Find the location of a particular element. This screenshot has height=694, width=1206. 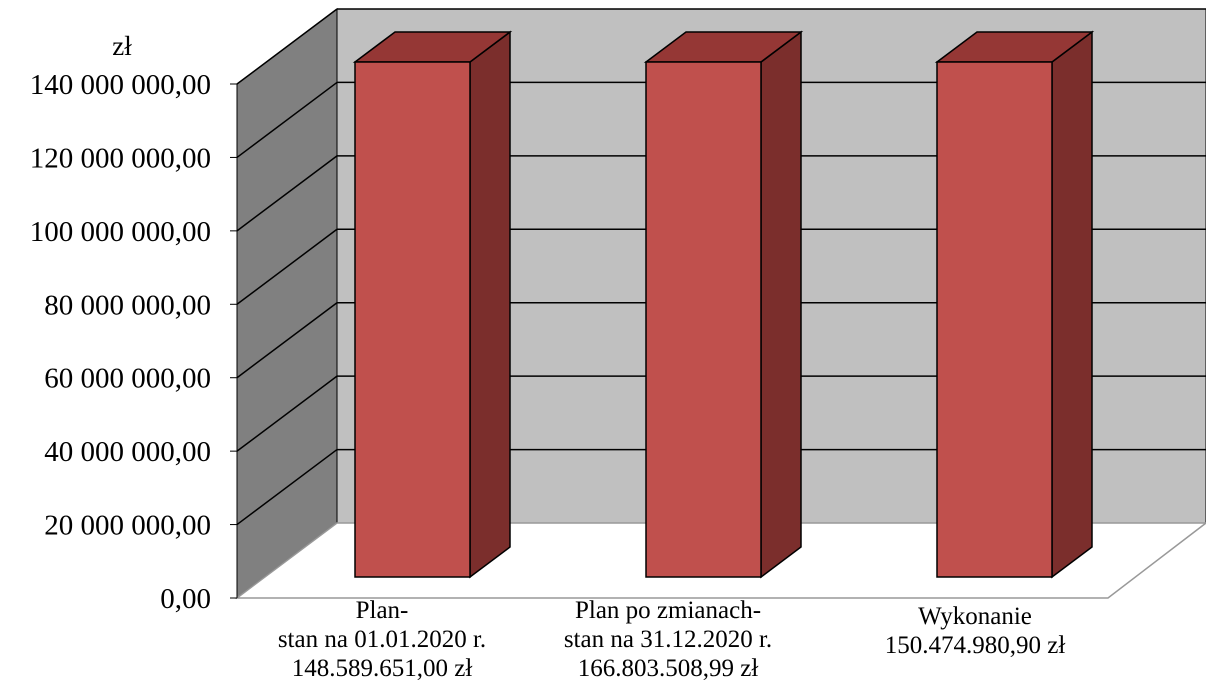

side-wall is located at coordinates (287, 303).